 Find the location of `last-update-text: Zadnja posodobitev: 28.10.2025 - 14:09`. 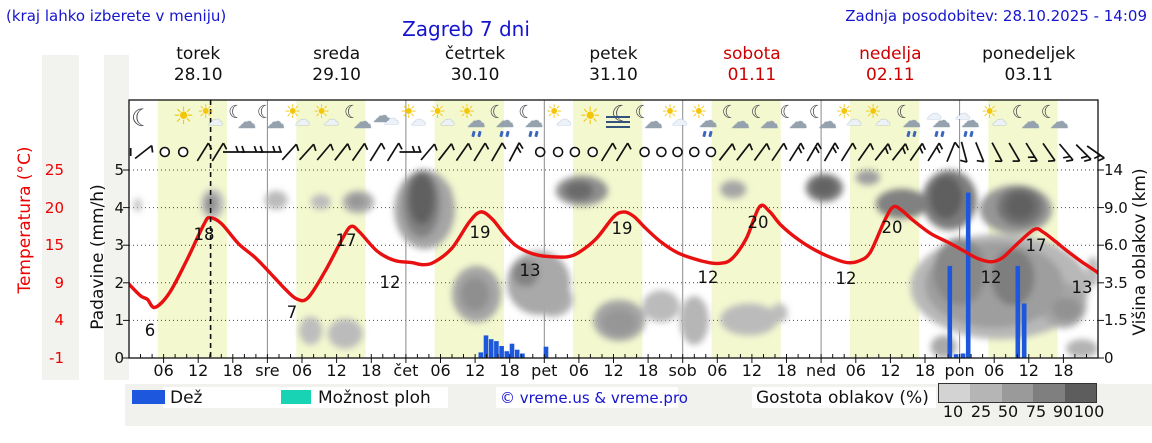

last-update-text: Zadnja posodobitev: 28.10.2025 - 14:09 is located at coordinates (996, 16).